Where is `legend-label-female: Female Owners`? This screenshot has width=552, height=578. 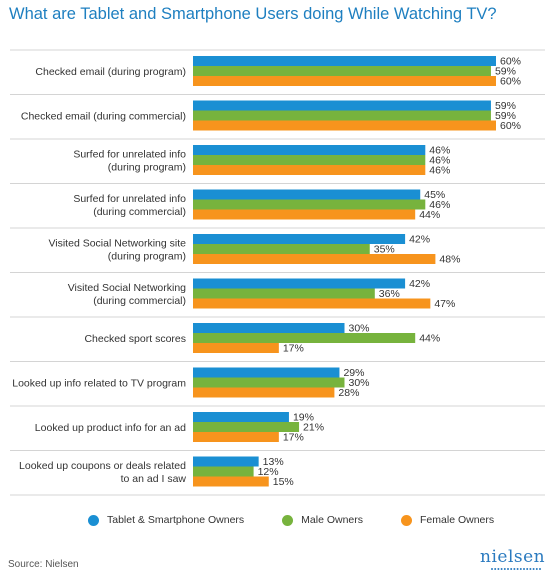
legend-label-female: Female Owners is located at coordinates (457, 520).